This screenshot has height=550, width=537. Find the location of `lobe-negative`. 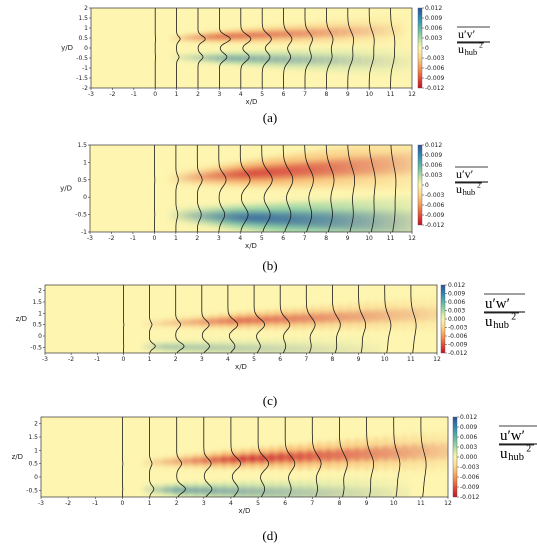

lobe-negative is located at coordinates (295, 451).